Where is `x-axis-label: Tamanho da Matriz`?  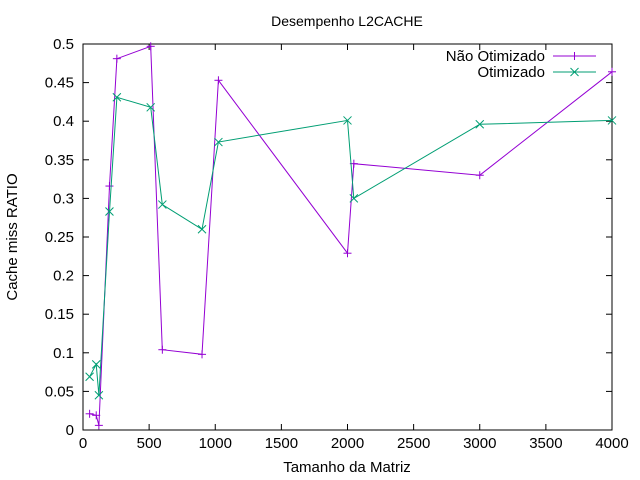 x-axis-label: Tamanho da Matriz is located at coordinates (347, 467).